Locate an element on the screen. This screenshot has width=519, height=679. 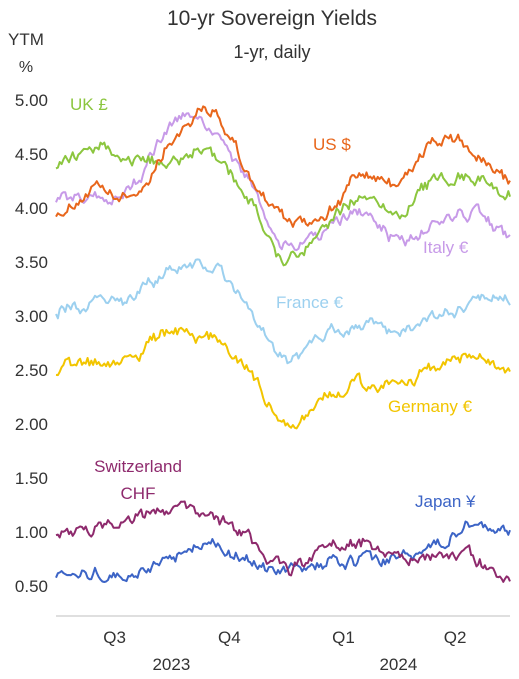
y-tick-label: 4.50 is located at coordinates (31, 154).